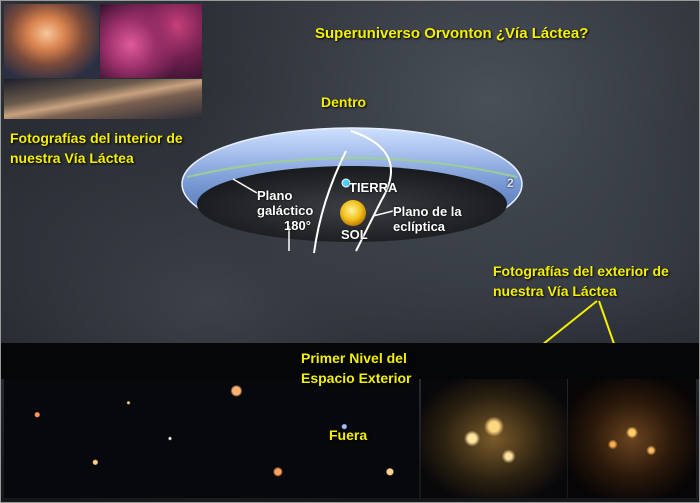 The image size is (700, 503). Describe the element at coordinates (452, 33) in the screenshot. I see `slide-title: Superuniverso Orvonton ¿Vía Láctea?` at that location.